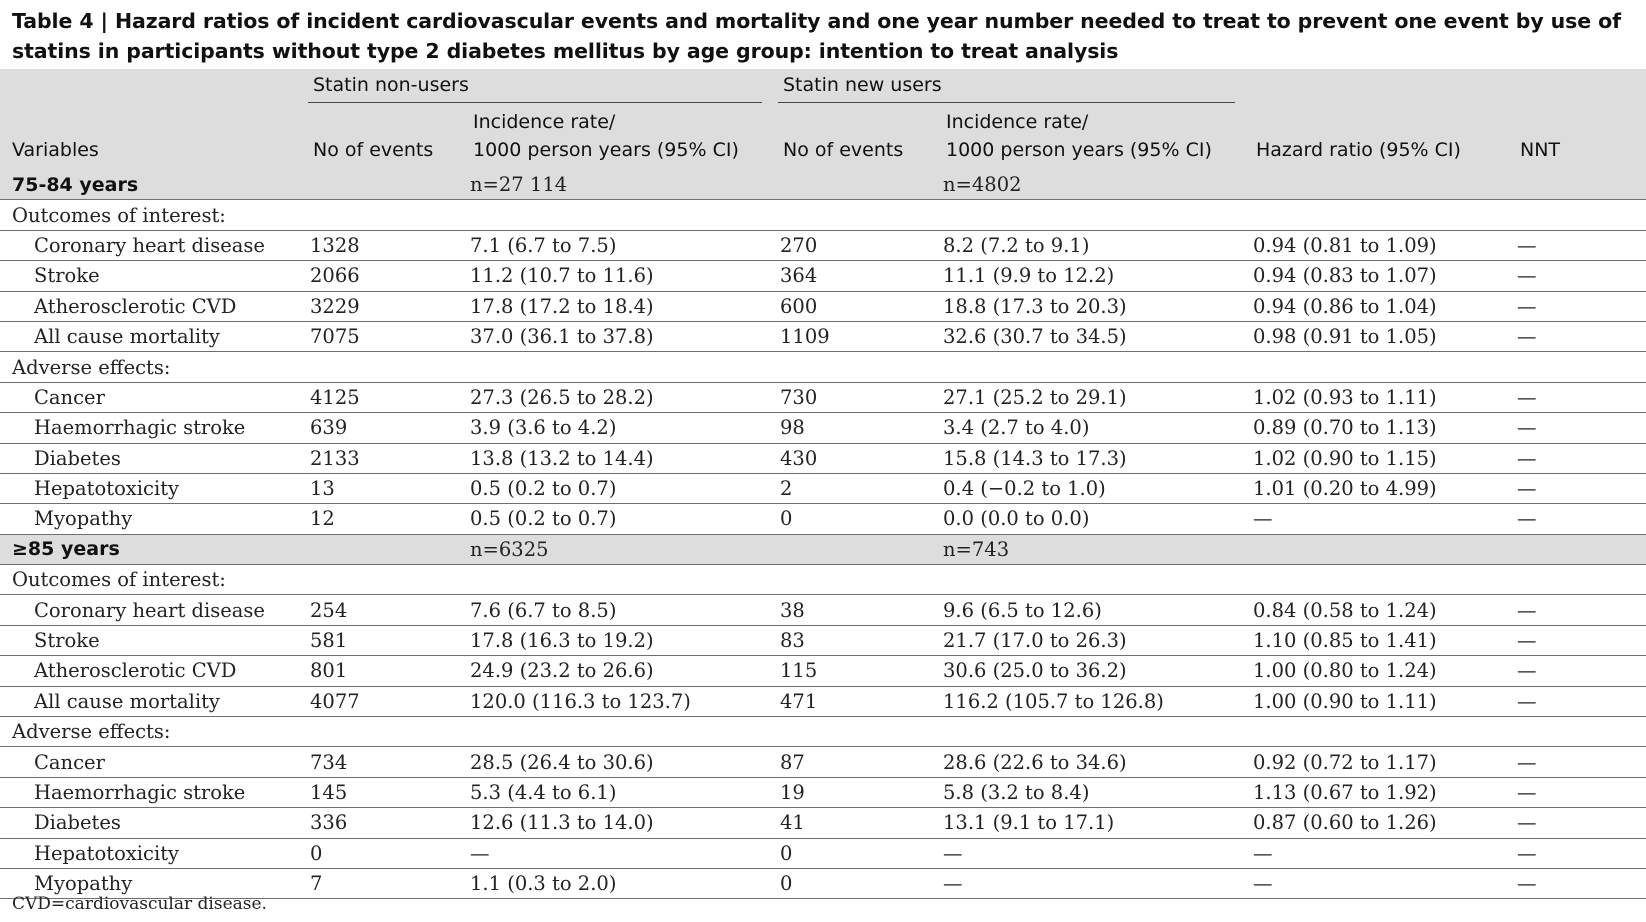 This screenshot has height=922, width=1646. I want to click on cell-text: 9.6 (6.5 to 12.6), so click(1022, 610).